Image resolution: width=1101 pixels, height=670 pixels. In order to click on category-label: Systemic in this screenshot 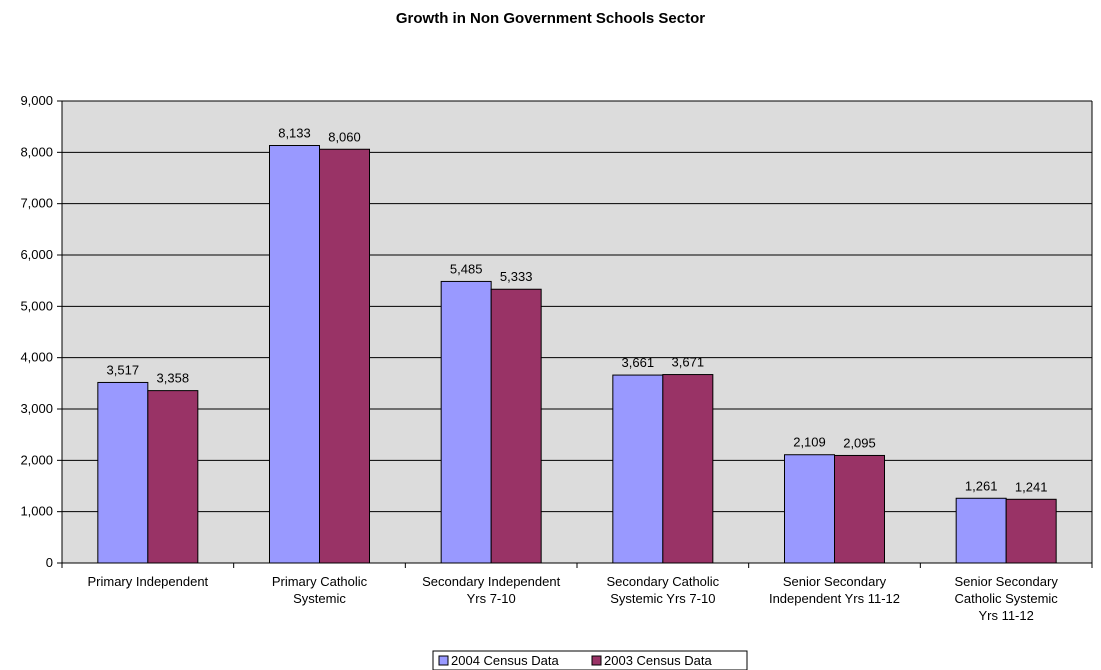, I will do `click(319, 598)`.